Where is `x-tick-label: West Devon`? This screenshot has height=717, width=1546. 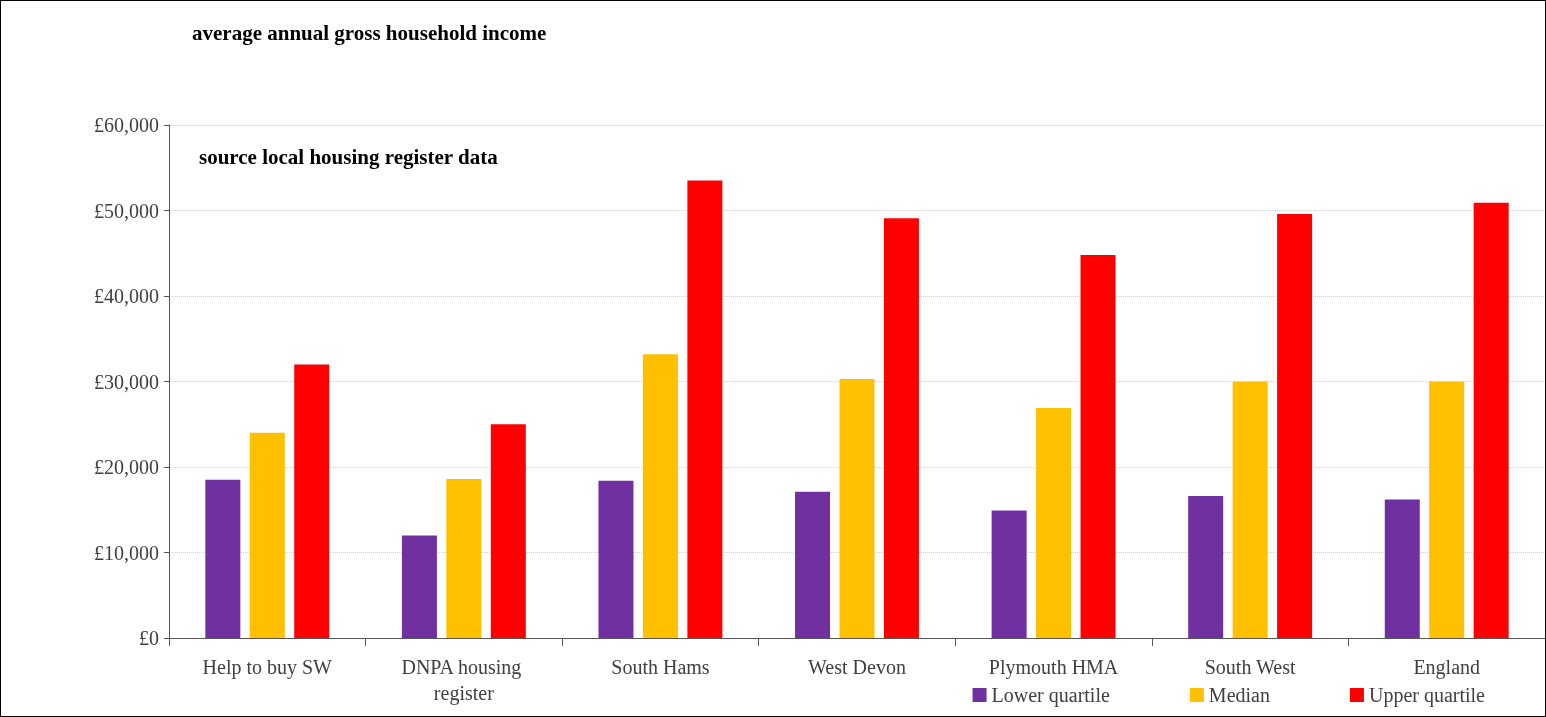 x-tick-label: West Devon is located at coordinates (857, 667).